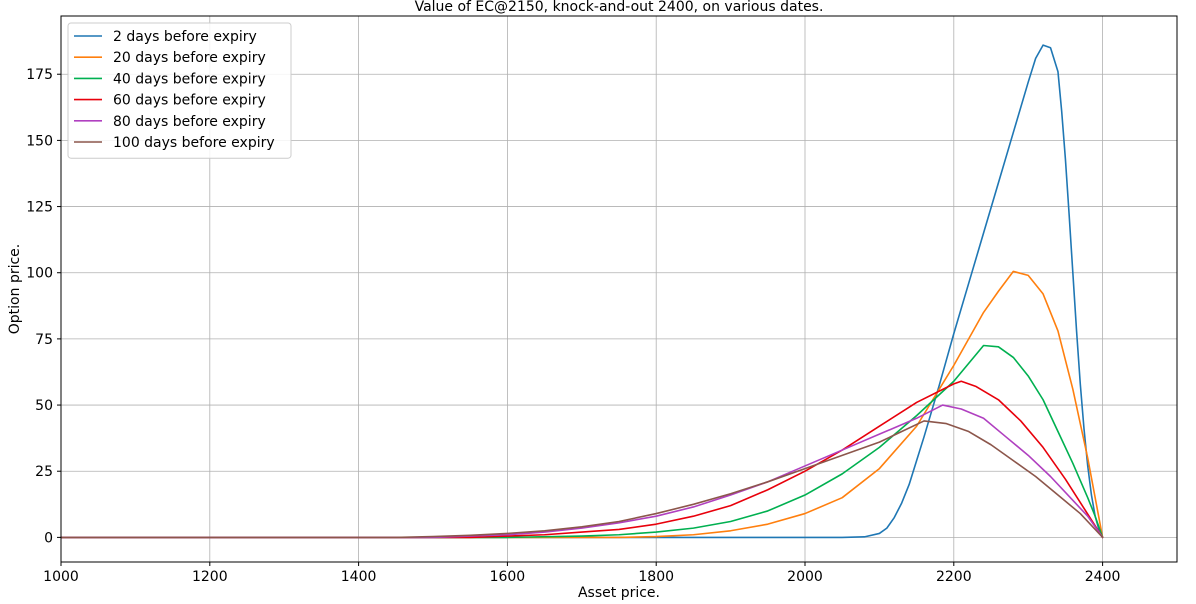  What do you see at coordinates (189, 101) in the screenshot?
I see `legend-label-3: 60 days before expiry` at bounding box center [189, 101].